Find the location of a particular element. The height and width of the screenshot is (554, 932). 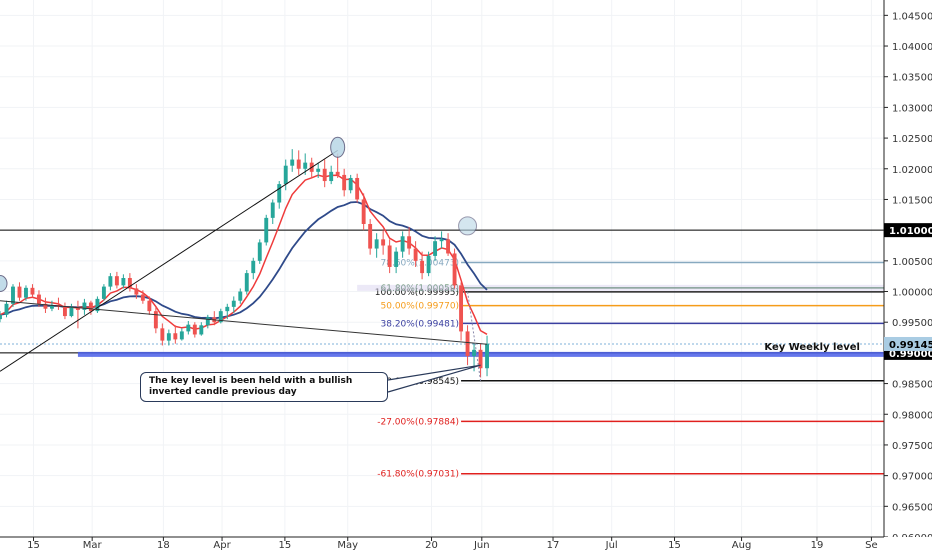

price-label: 1.01000 is located at coordinates (910, 231).